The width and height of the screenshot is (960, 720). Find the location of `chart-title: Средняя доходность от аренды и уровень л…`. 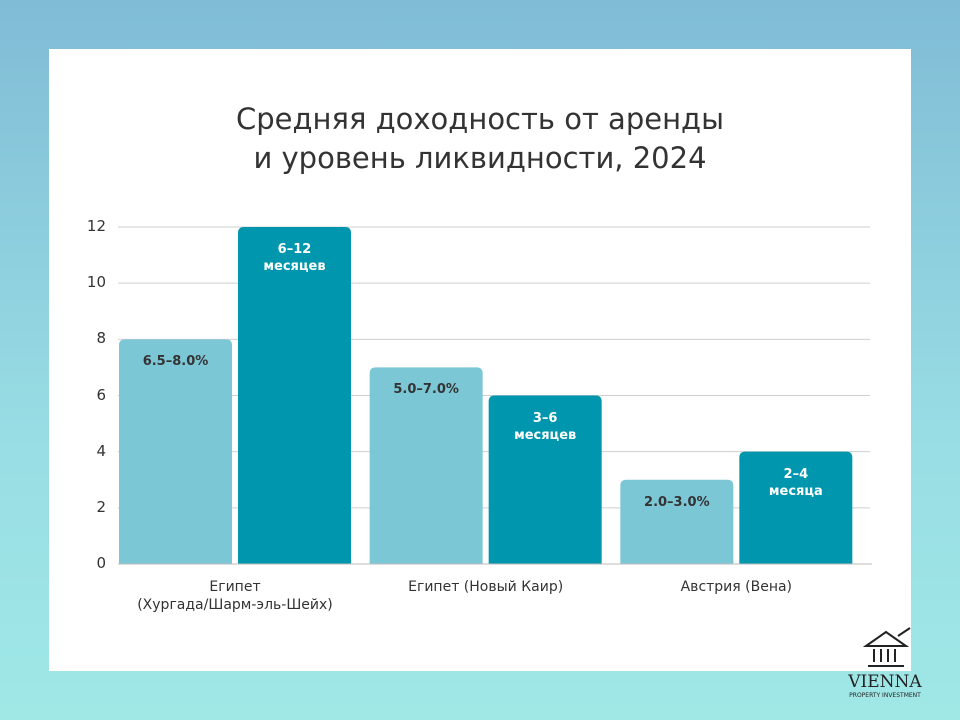

chart-title: Средняя доходность от аренды и уровень л… is located at coordinates (479, 138).